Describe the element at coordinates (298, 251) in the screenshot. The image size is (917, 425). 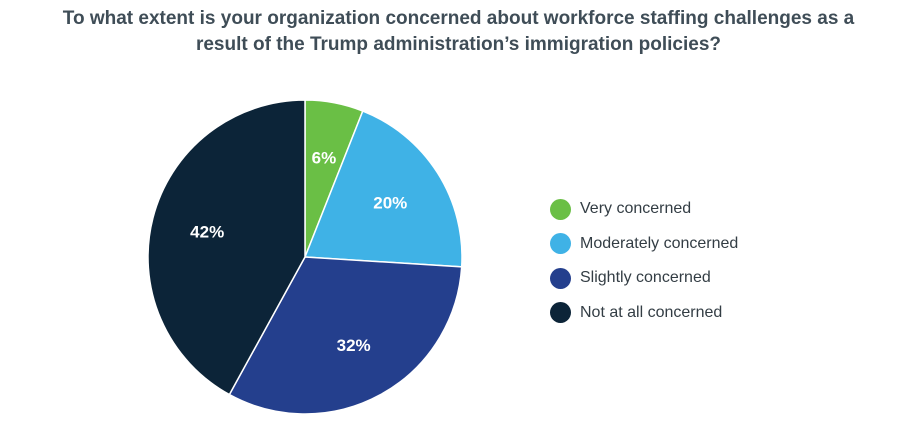
I see `pie-slice-labels: 6% 20% 32% 42%` at that location.